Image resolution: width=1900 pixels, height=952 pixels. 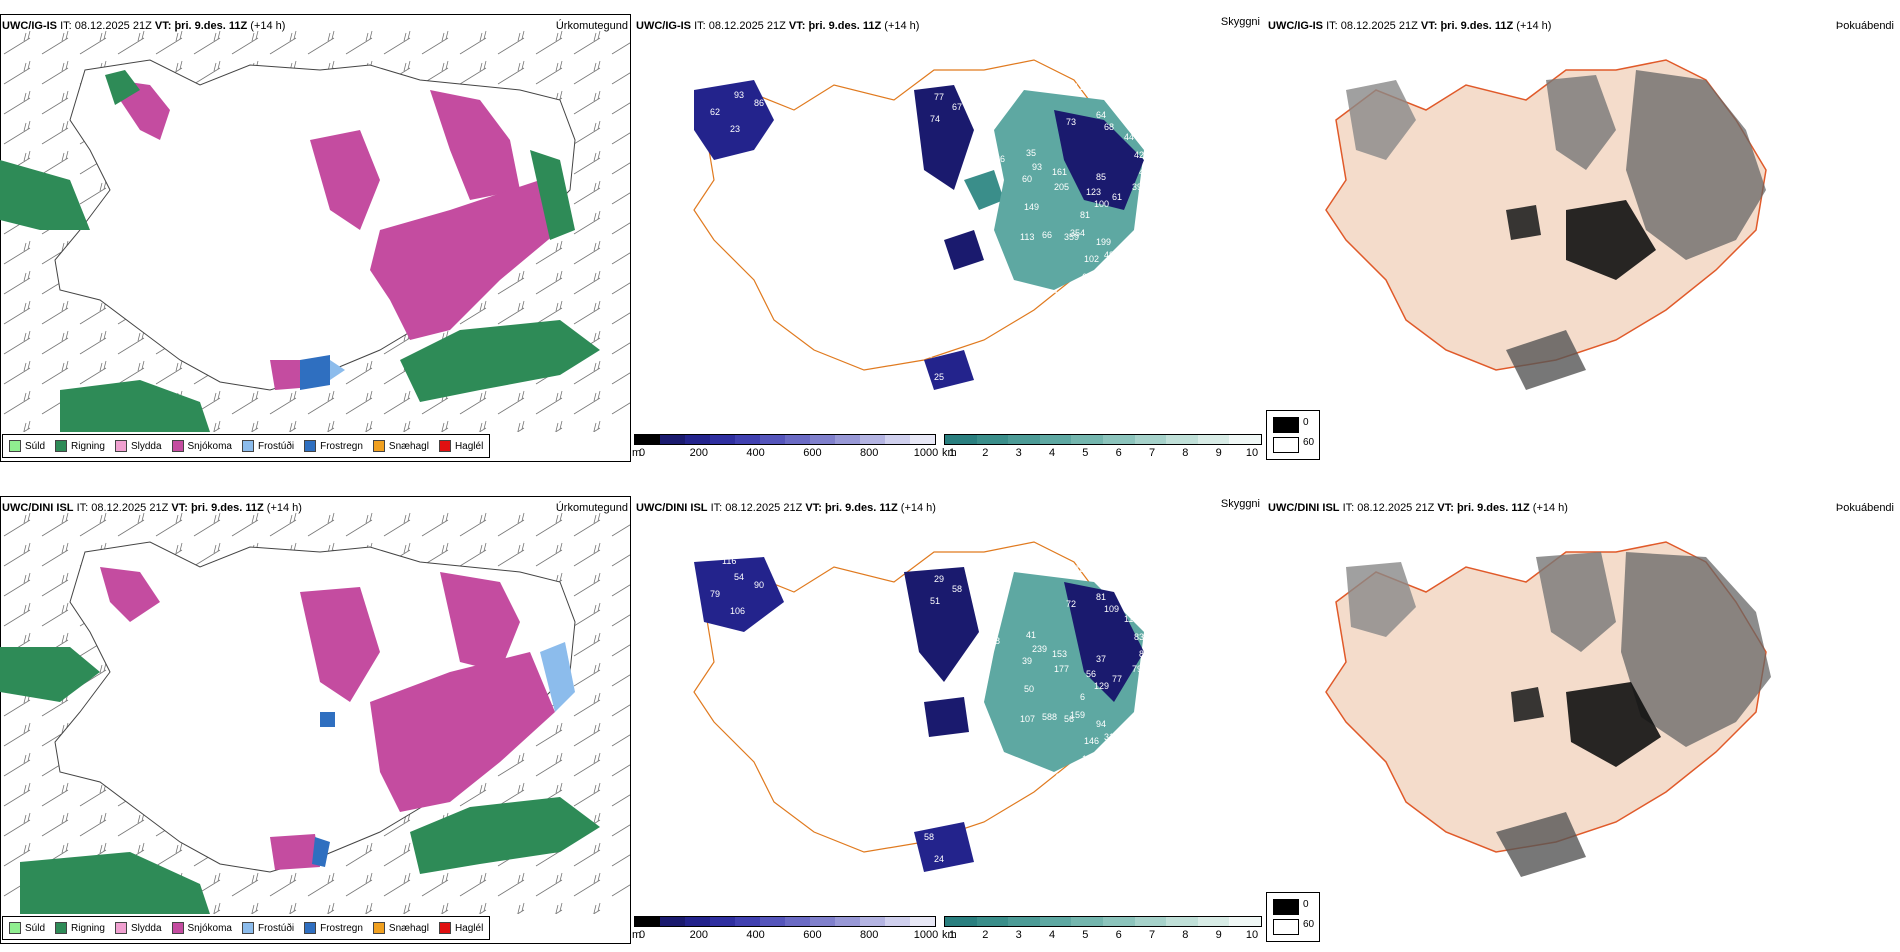 I want to click on visibility-value: 41, so click(x=1144, y=172).